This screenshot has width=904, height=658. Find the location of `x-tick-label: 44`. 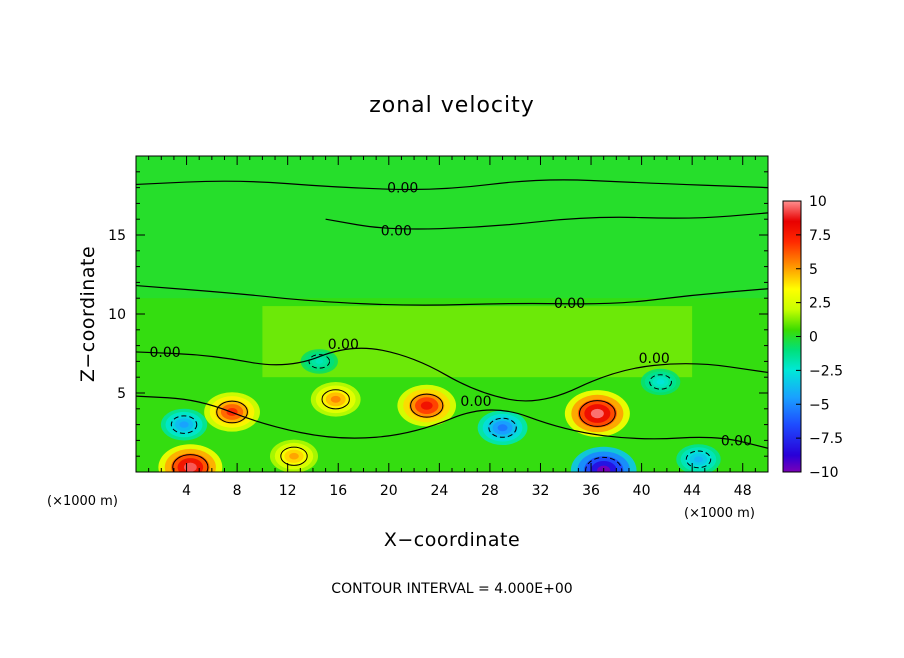

x-tick-label: 44 is located at coordinates (692, 491).